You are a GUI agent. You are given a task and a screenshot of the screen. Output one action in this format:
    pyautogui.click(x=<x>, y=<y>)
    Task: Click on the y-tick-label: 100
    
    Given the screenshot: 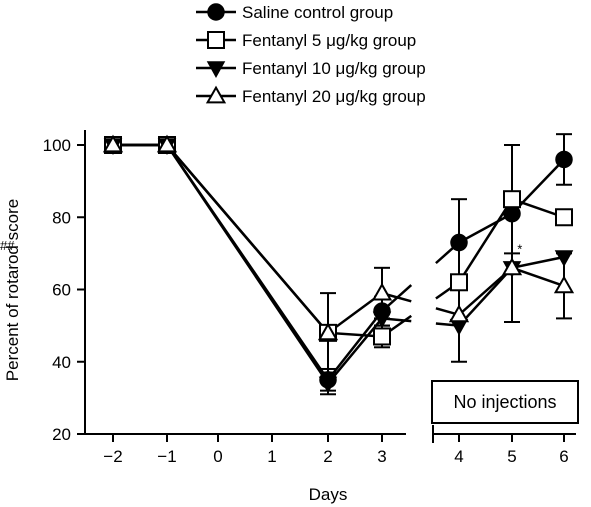 What is the action you would take?
    pyautogui.click(x=57, y=145)
    